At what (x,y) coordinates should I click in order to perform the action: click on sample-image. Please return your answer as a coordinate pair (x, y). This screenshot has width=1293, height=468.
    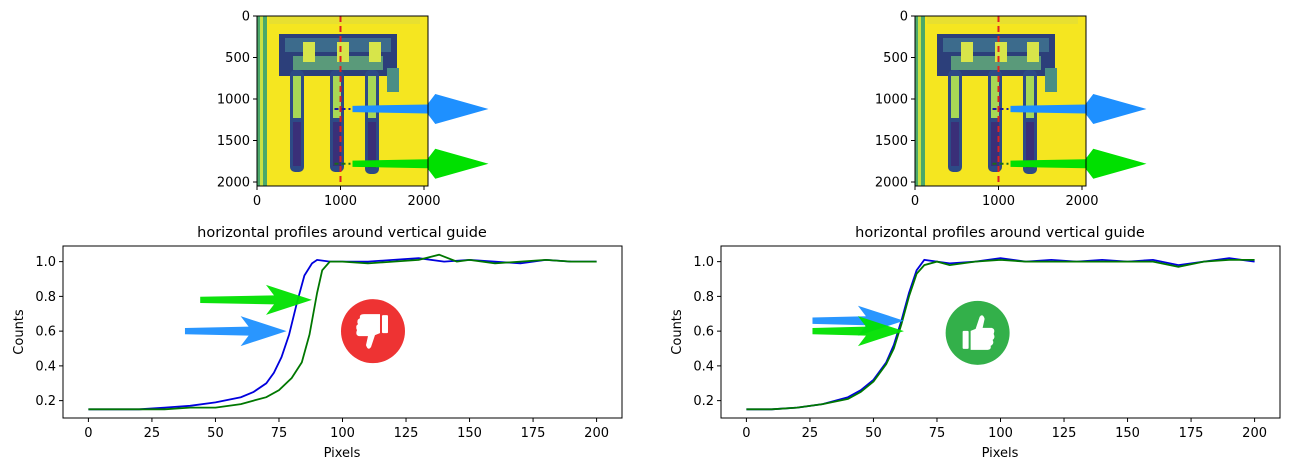
    Looking at the image, I should click on (1000, 101).